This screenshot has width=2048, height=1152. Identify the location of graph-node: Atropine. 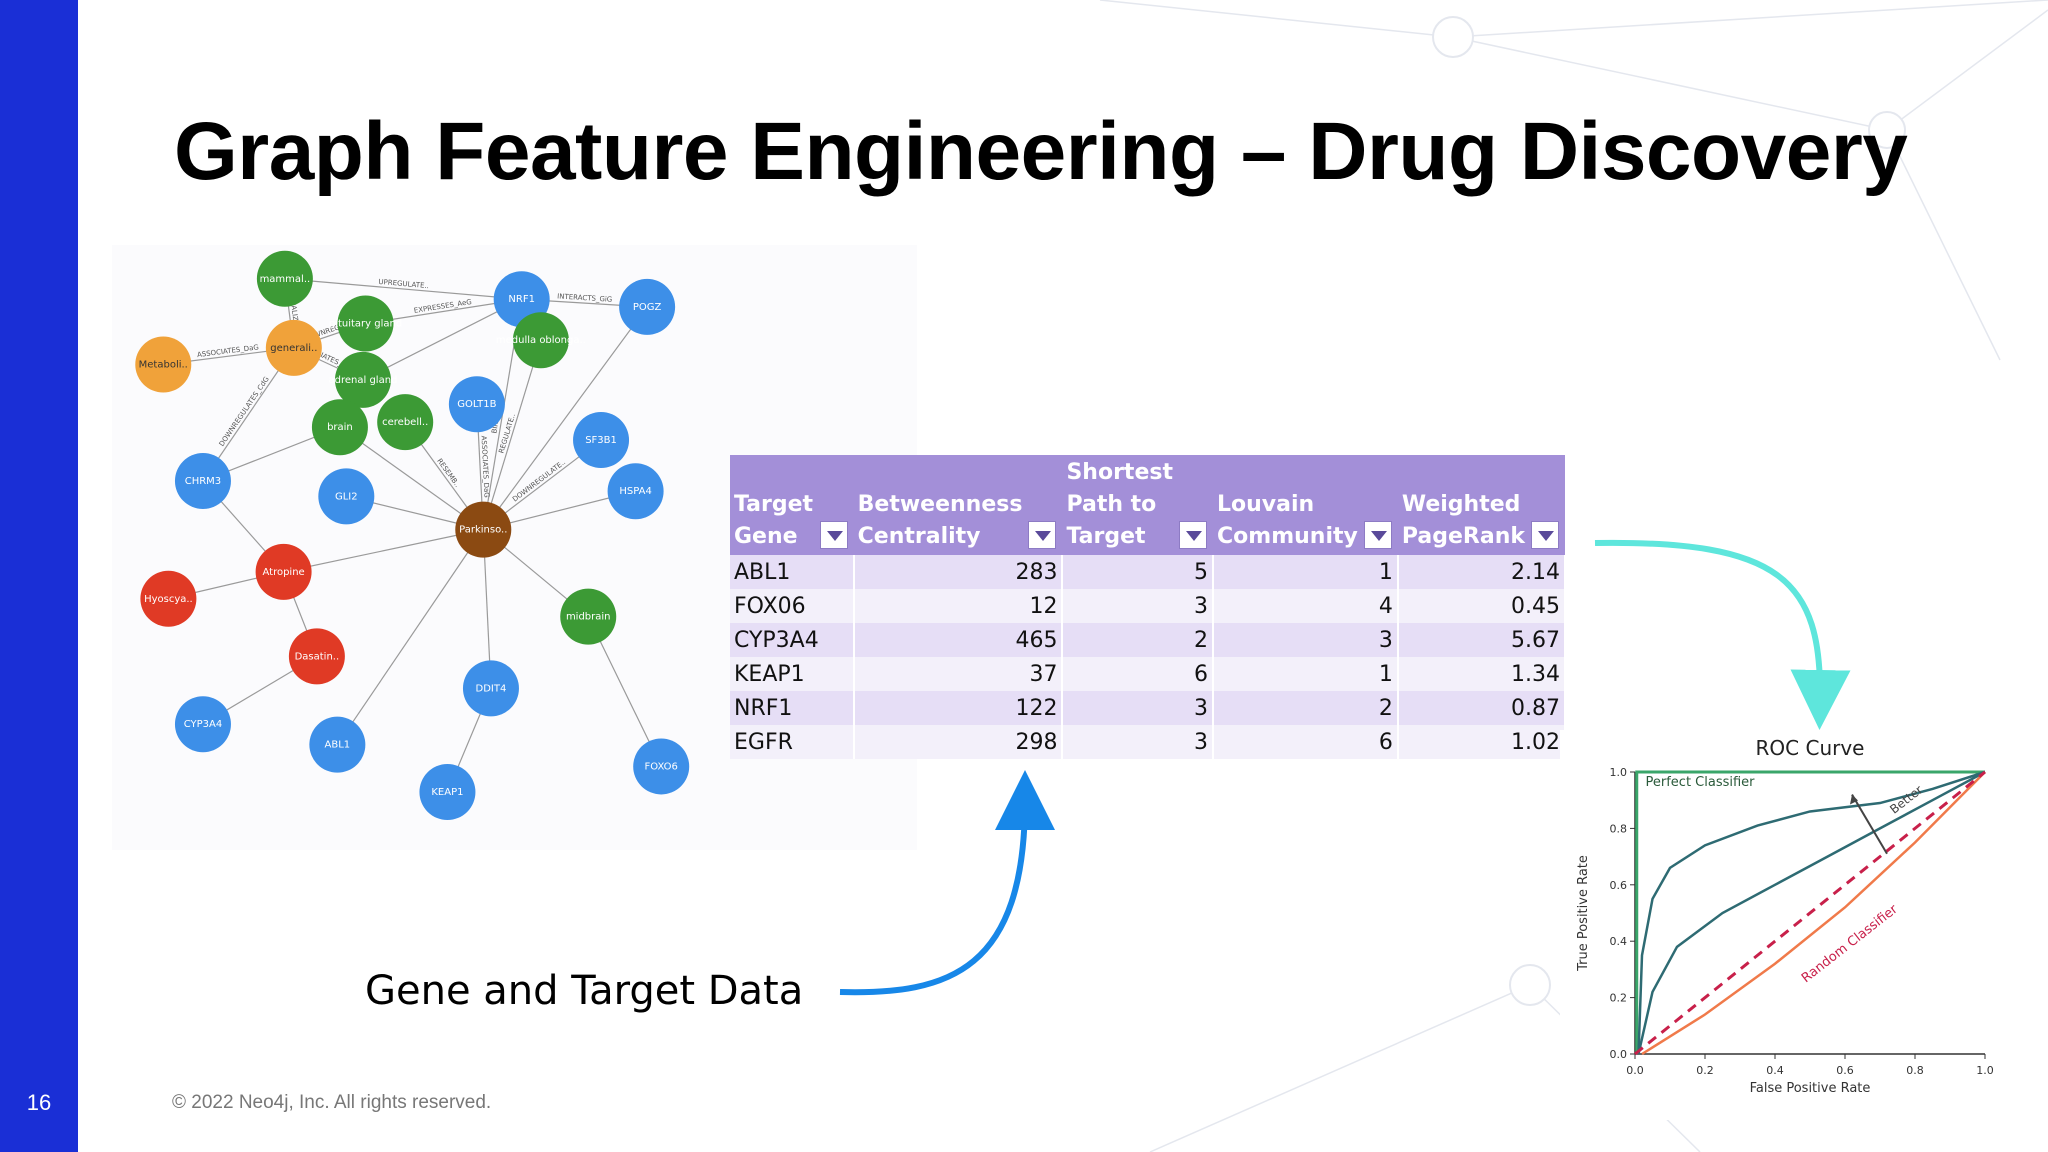
(283, 571).